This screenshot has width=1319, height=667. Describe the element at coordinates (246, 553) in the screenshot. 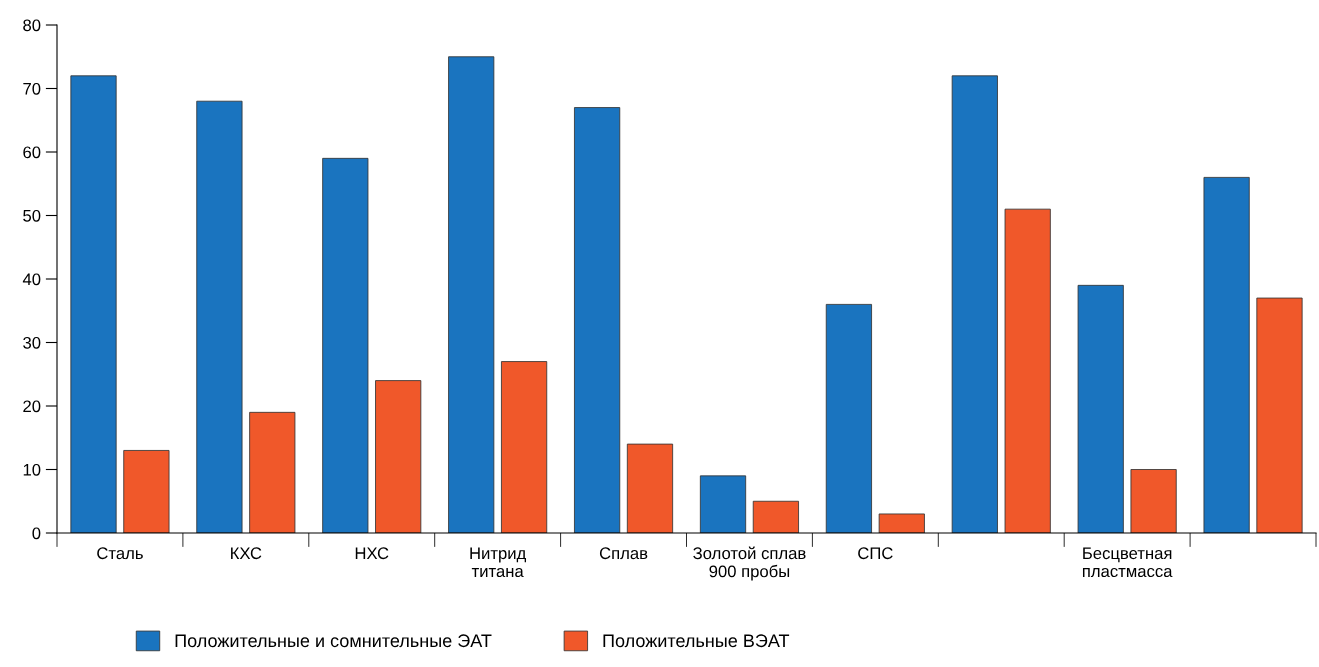

I see `x-tick-label: КХС` at that location.